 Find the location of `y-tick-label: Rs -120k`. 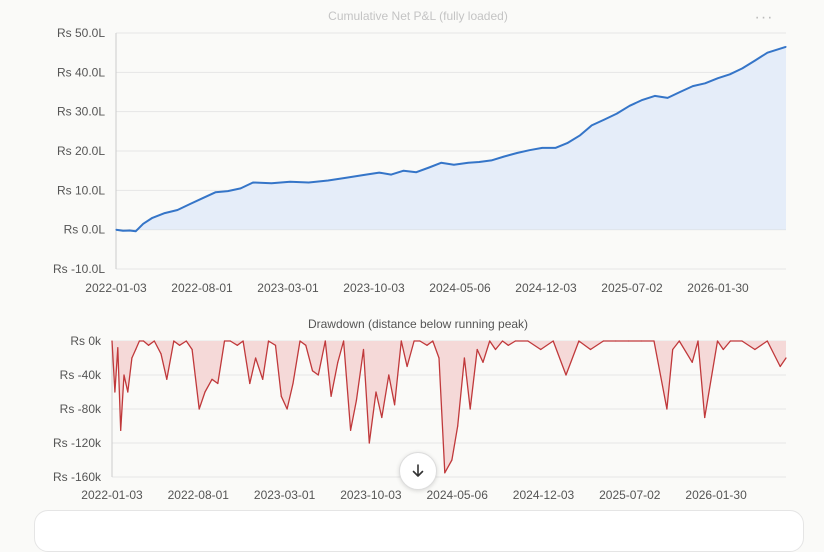

y-tick-label: Rs -120k is located at coordinates (77, 443).